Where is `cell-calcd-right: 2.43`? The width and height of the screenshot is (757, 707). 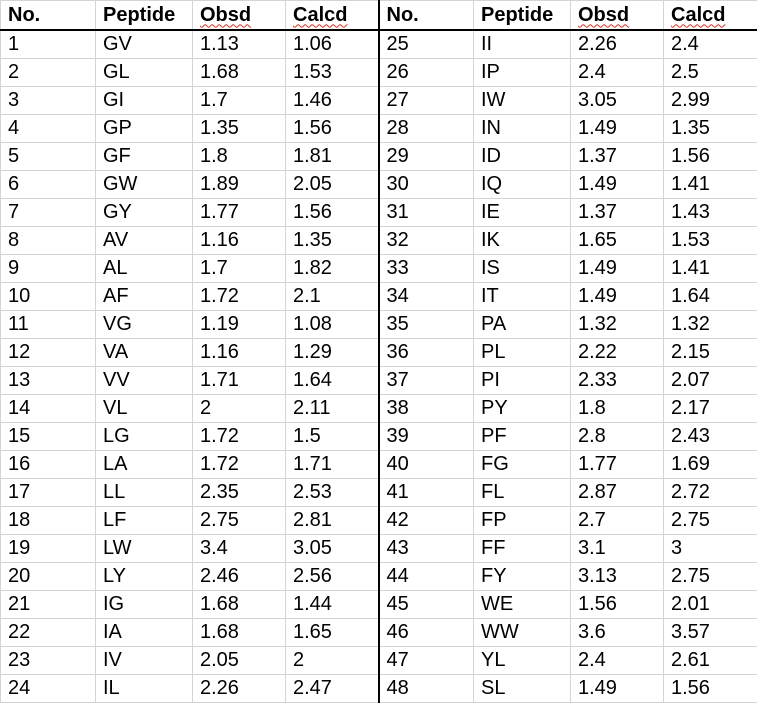
cell-calcd-right: 2.43 is located at coordinates (710, 436).